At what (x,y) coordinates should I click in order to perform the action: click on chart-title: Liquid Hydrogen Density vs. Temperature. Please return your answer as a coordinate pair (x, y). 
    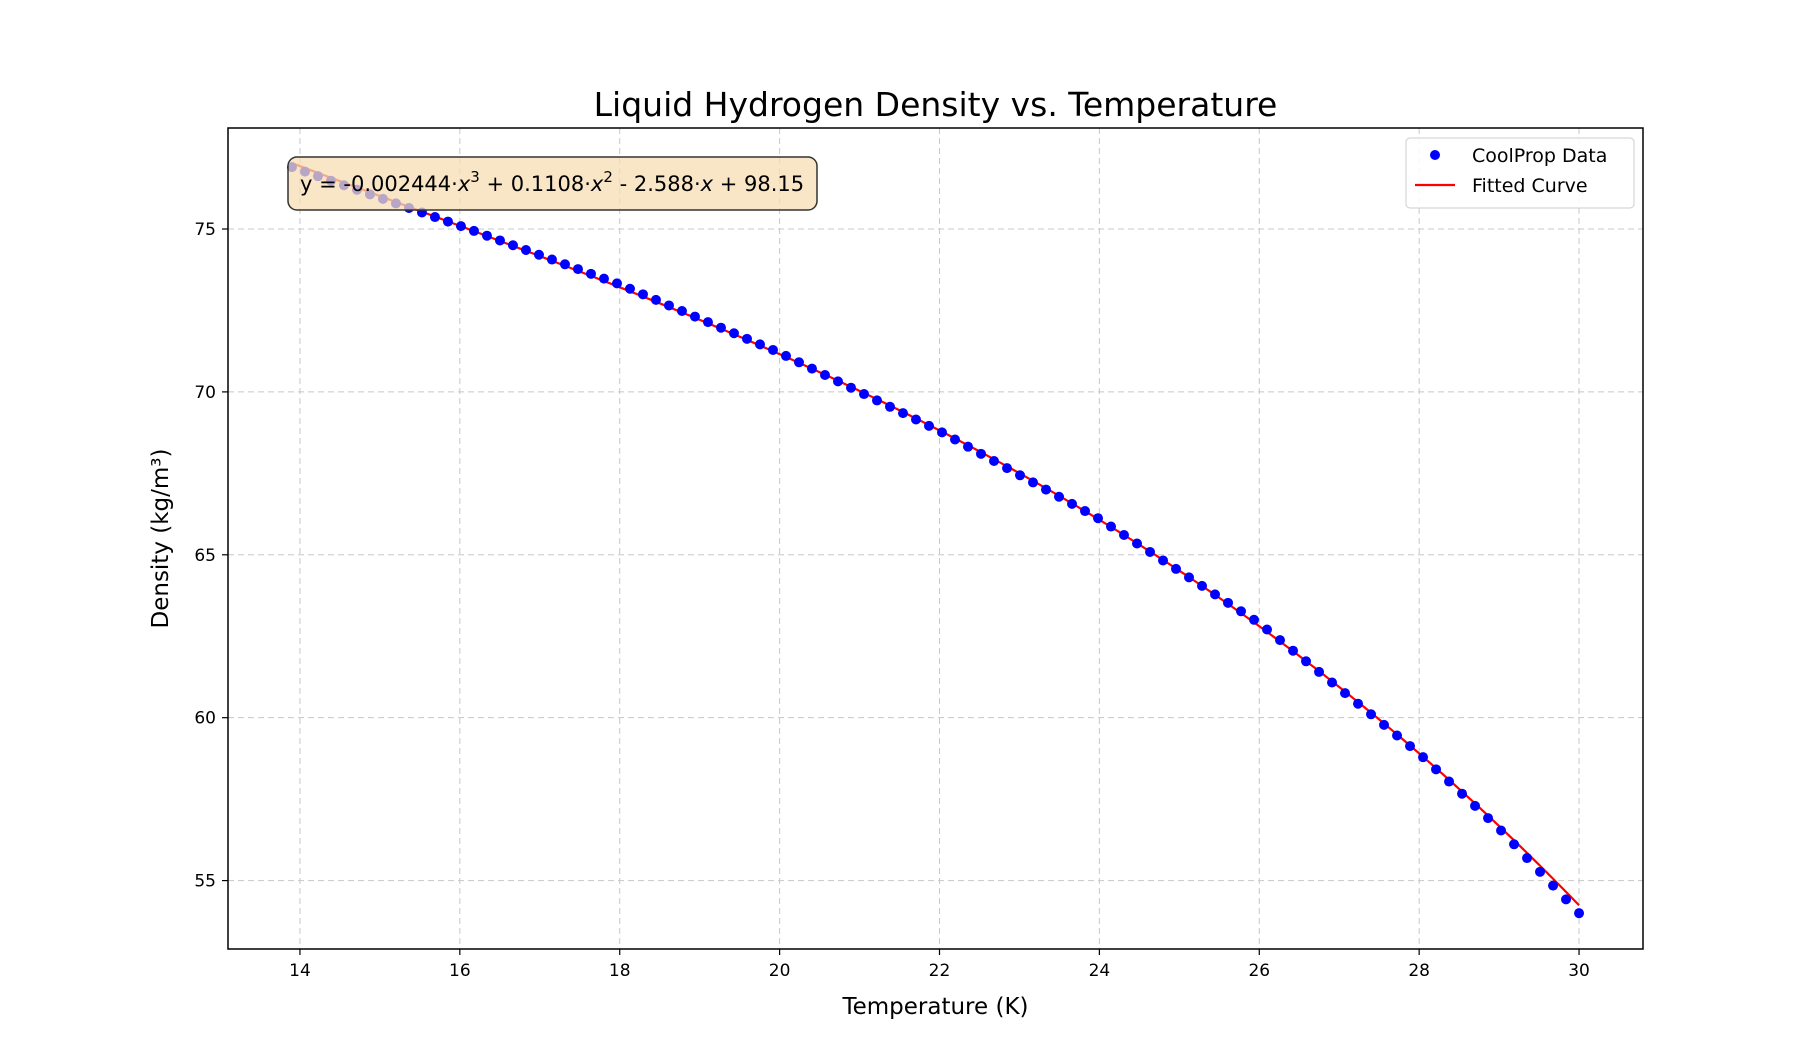
    Looking at the image, I should click on (936, 104).